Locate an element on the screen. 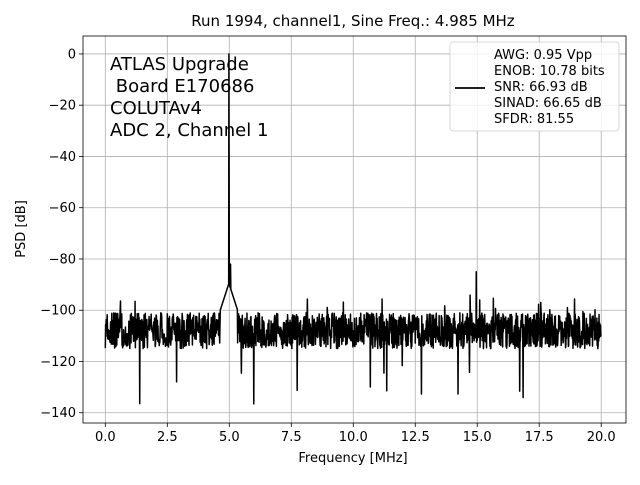 The width and height of the screenshot is (640, 485). legend-box is located at coordinates (534, 86).